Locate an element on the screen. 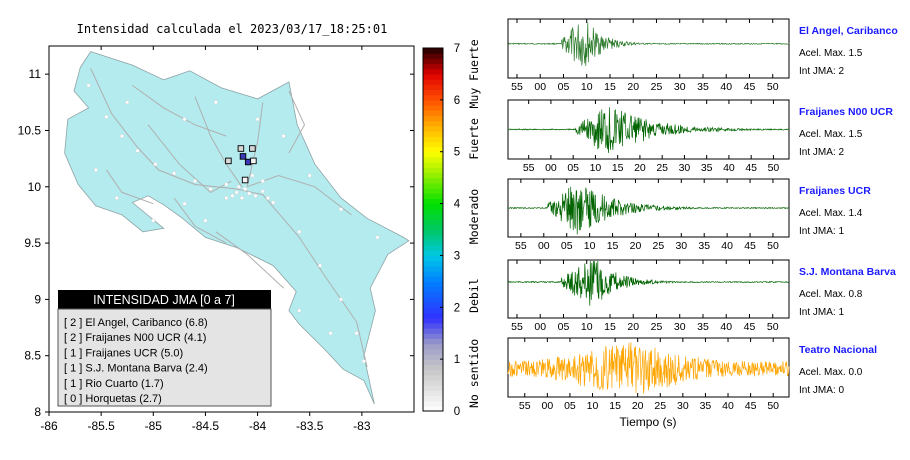 The width and height of the screenshot is (910, 460). x-tick-label: -85.5 is located at coordinates (101, 426).